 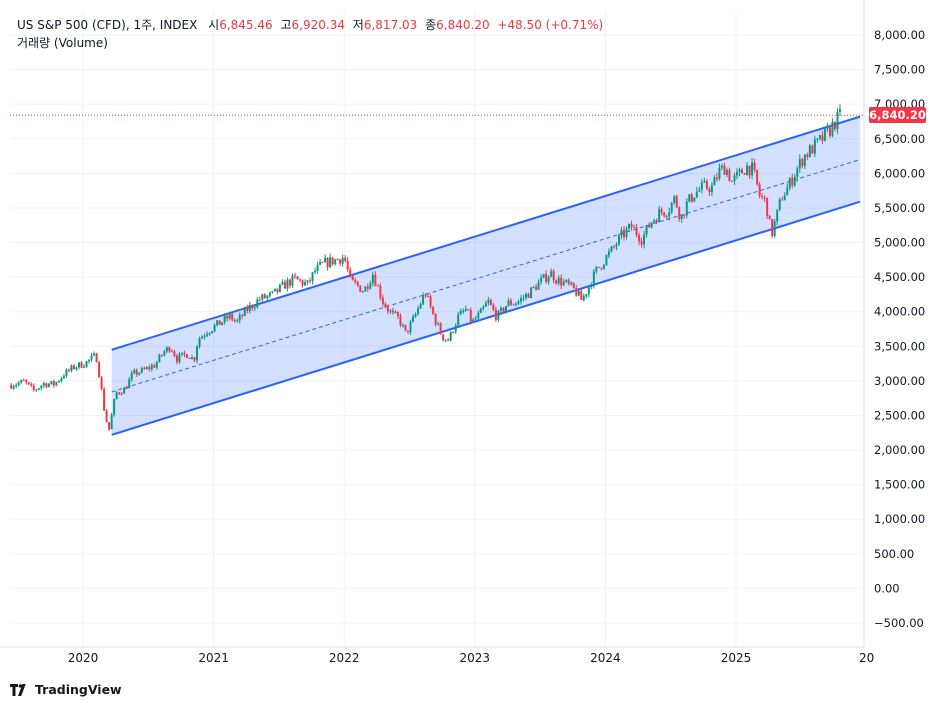 What do you see at coordinates (899, 70) in the screenshot?
I see `y-tick-label: 7,500.00` at bounding box center [899, 70].